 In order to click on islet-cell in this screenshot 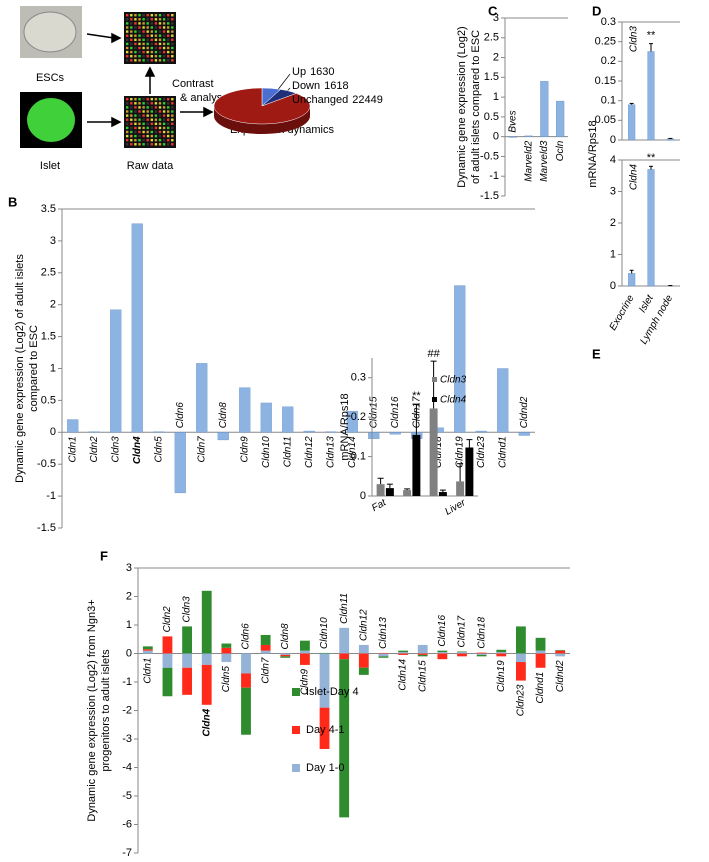, I will do `click(51, 120)`.